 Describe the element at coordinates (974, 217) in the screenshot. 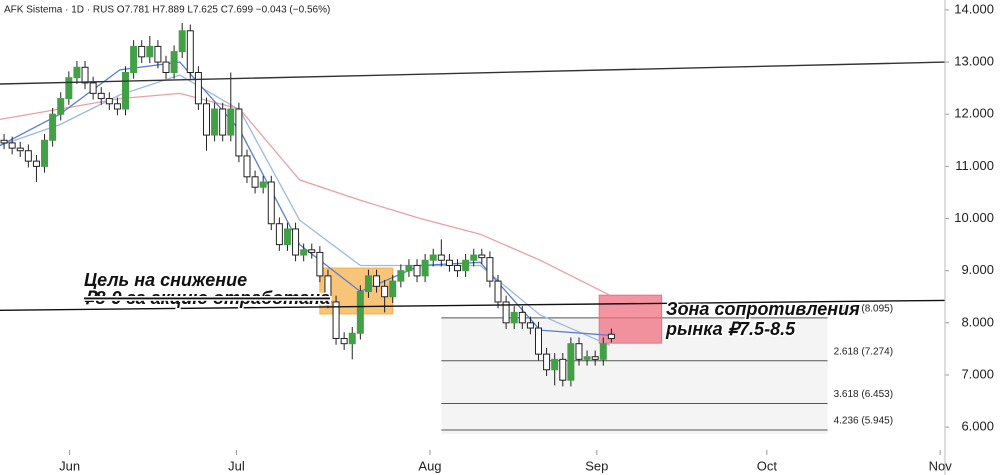

I see `y-tick-label: 10.000` at that location.